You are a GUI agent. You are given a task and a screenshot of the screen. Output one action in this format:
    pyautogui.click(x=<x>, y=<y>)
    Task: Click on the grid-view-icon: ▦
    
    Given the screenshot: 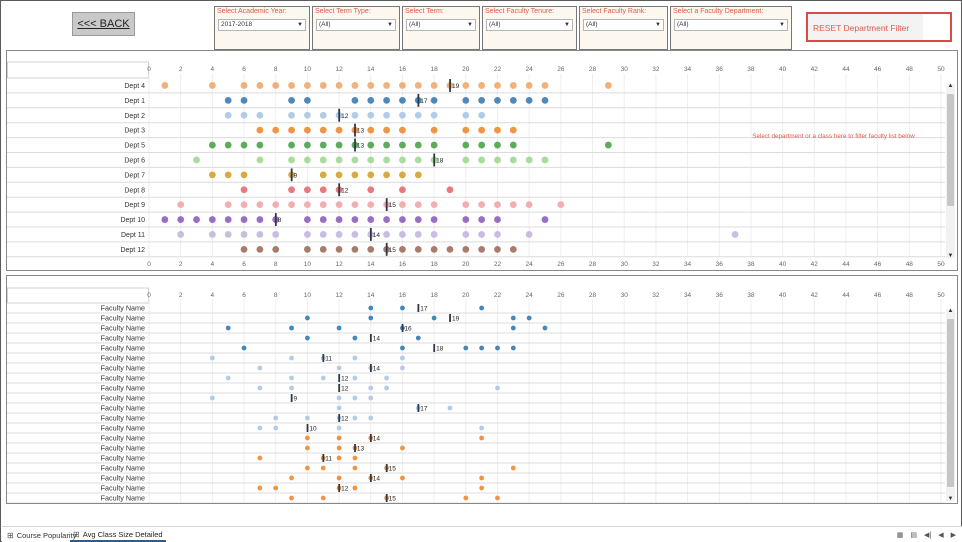 What is the action you would take?
    pyautogui.click(x=900, y=535)
    